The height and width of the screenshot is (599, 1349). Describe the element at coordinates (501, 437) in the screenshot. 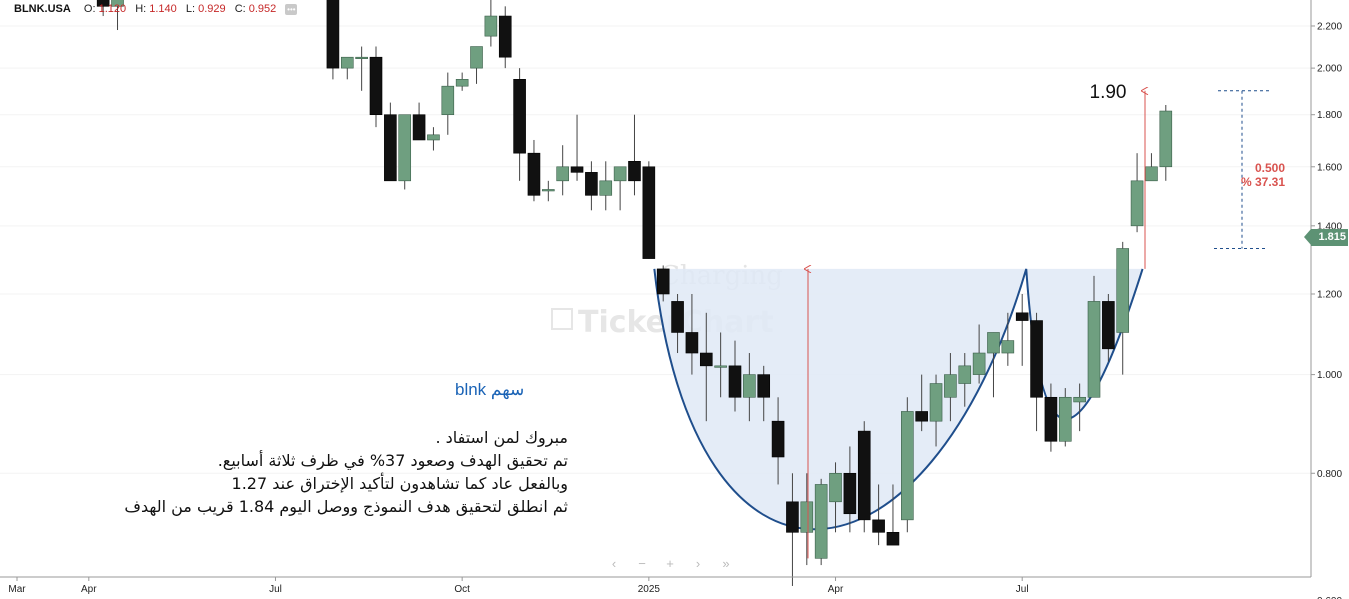

I see `annotation-line-1: مبروك لمن استفاد .` at that location.